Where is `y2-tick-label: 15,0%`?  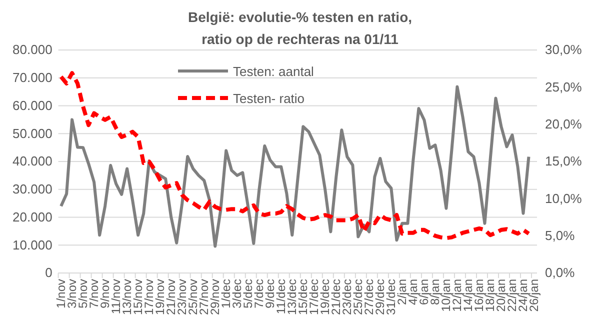
y2-tick-label: 15,0% is located at coordinates (563, 161).